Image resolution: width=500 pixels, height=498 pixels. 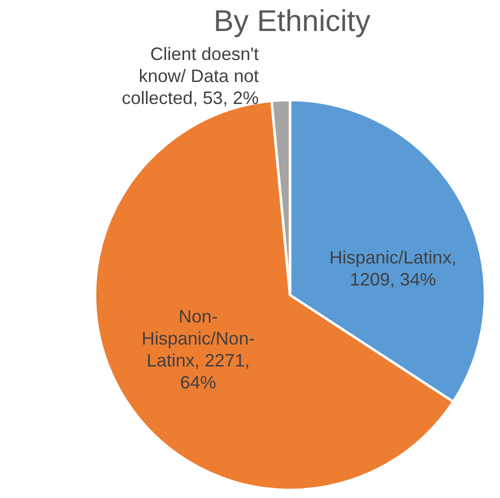 I want to click on slice-label: Hispanic/Latinx, 1209, 34%, so click(x=392, y=268).